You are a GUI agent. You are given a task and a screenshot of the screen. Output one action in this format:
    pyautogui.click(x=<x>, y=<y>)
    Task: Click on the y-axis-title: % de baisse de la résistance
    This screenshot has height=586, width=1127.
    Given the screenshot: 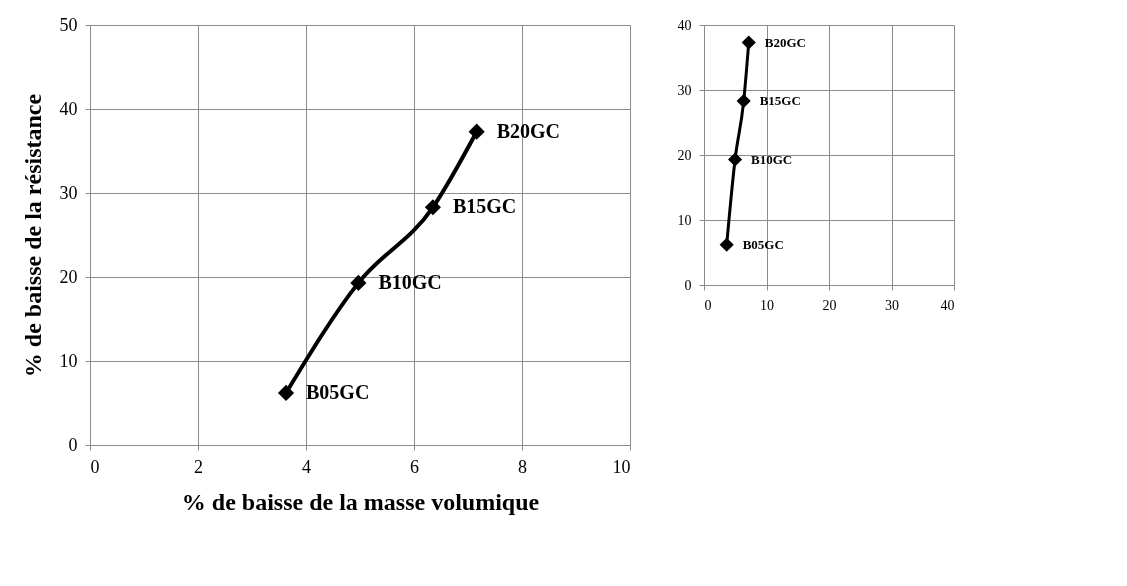 What is the action you would take?
    pyautogui.click(x=32, y=235)
    